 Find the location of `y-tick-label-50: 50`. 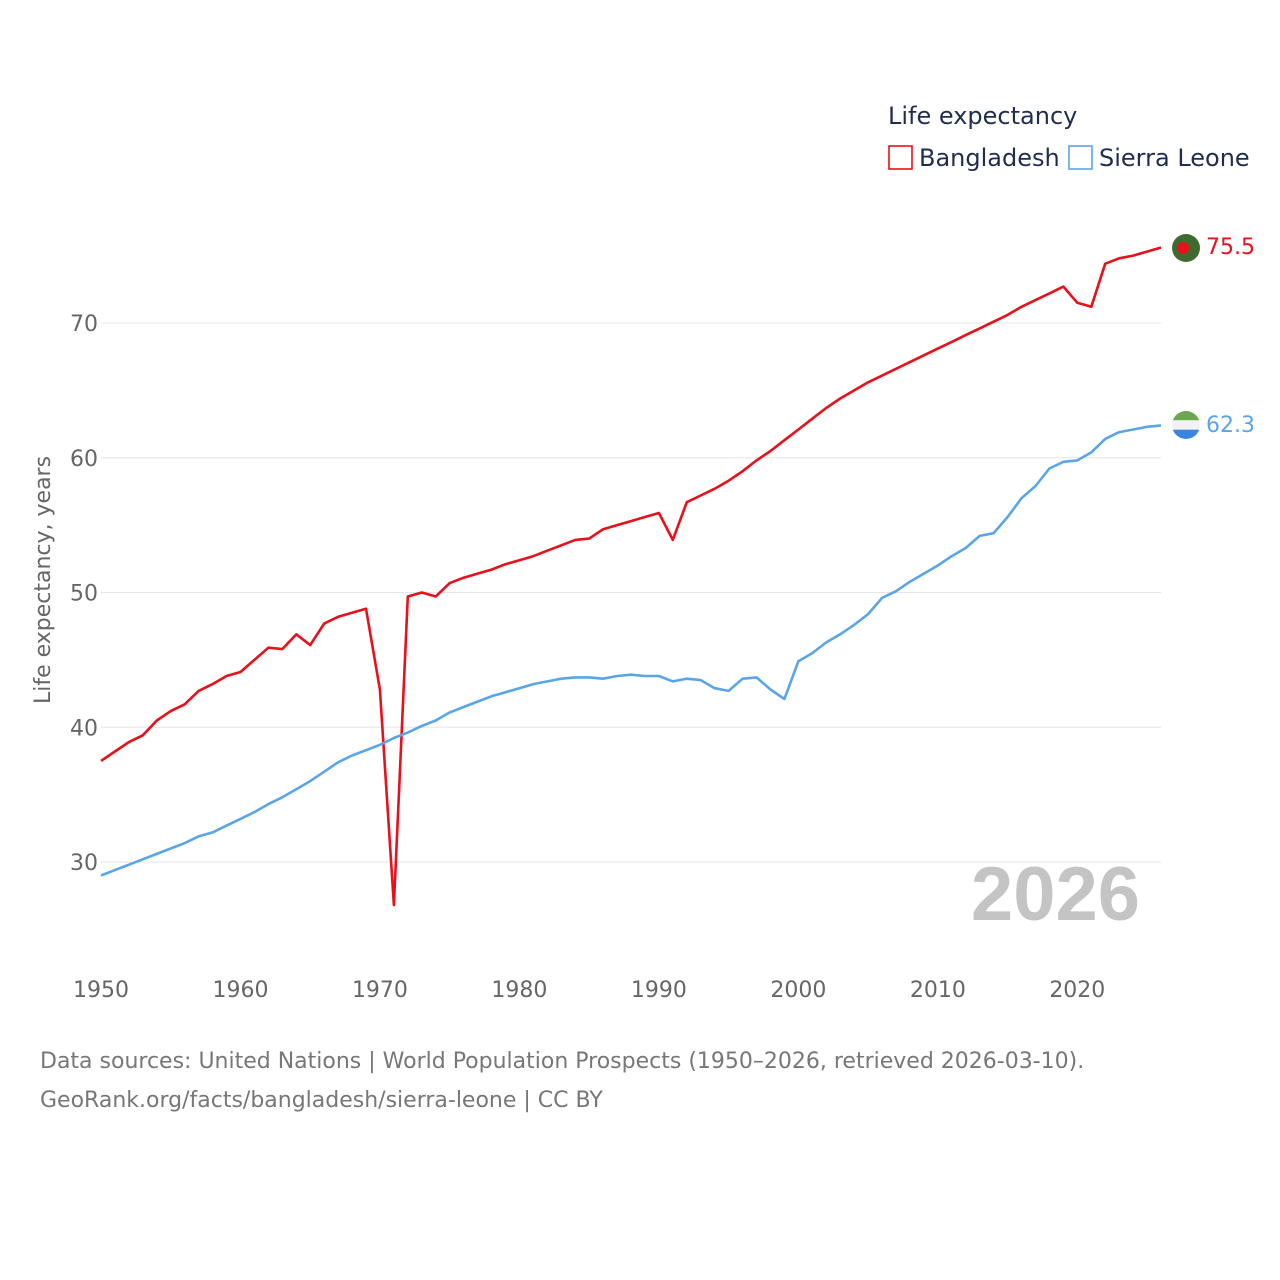

y-tick-label-50: 50 is located at coordinates (84, 594).